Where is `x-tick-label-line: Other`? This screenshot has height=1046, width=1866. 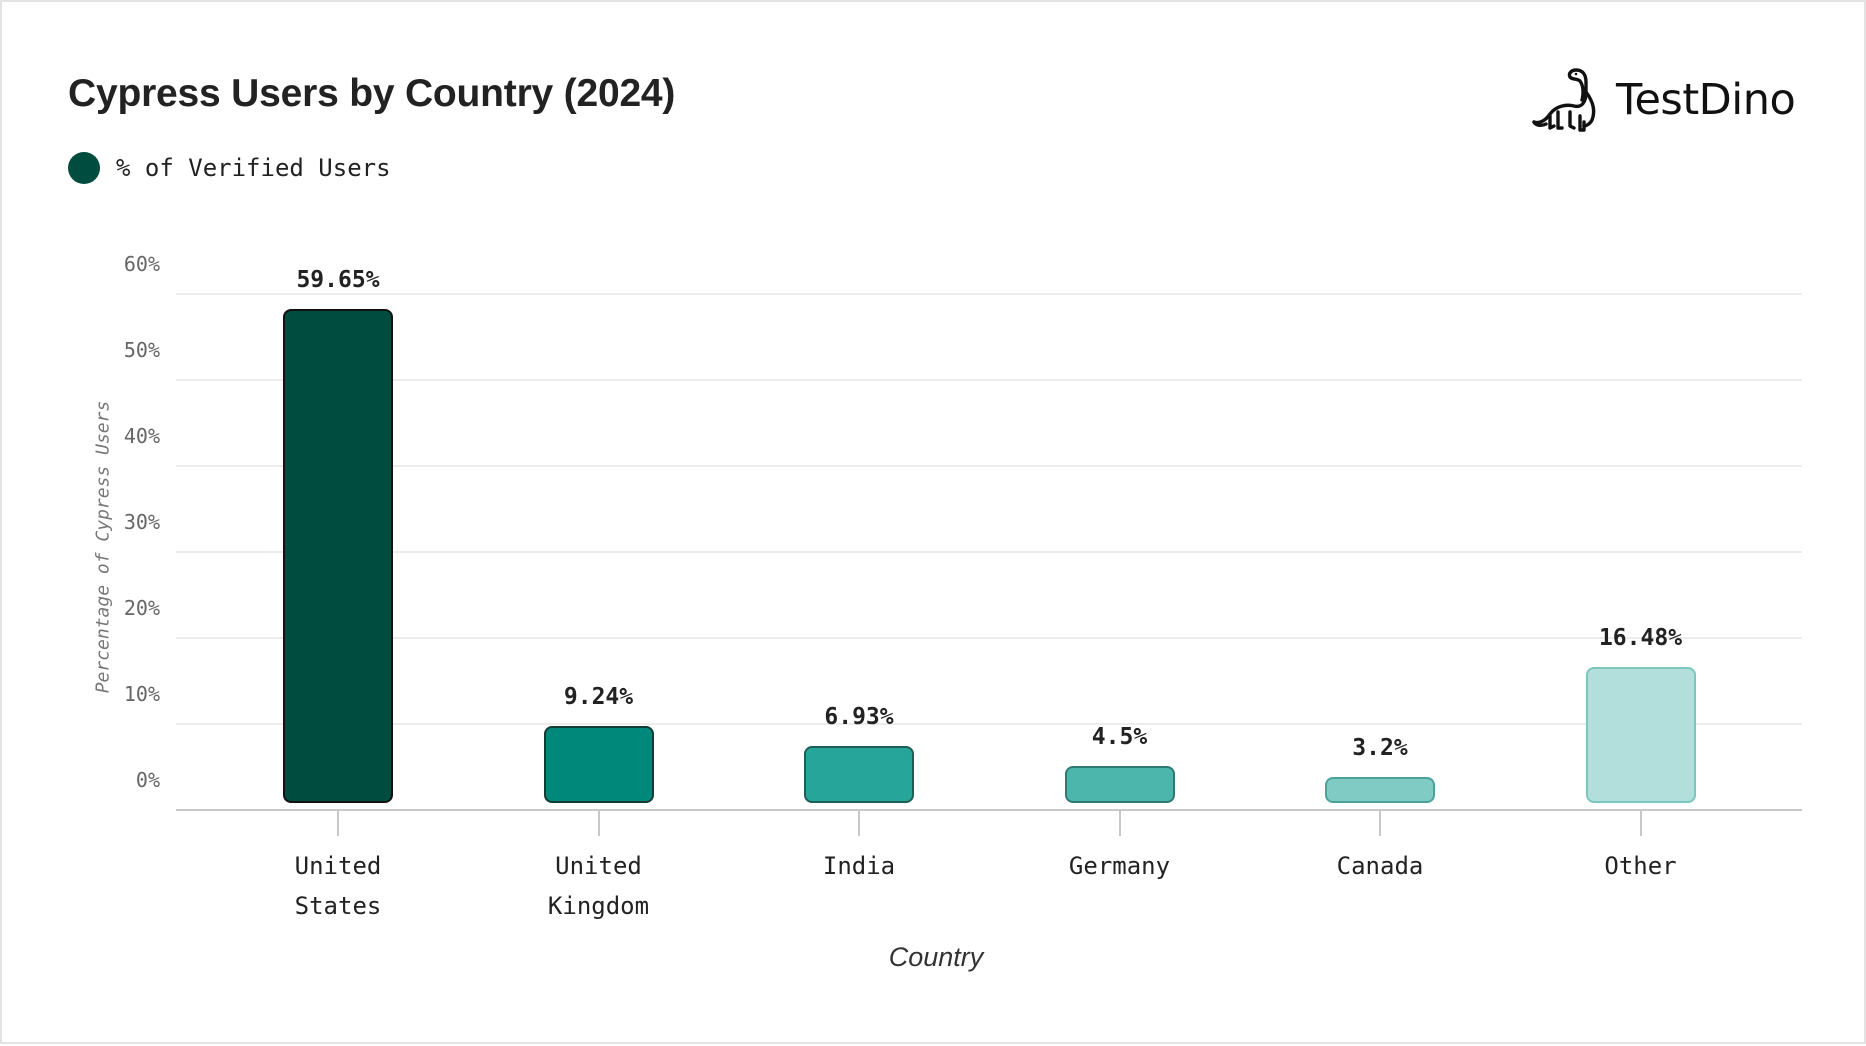
x-tick-label-line: Other is located at coordinates (1640, 866).